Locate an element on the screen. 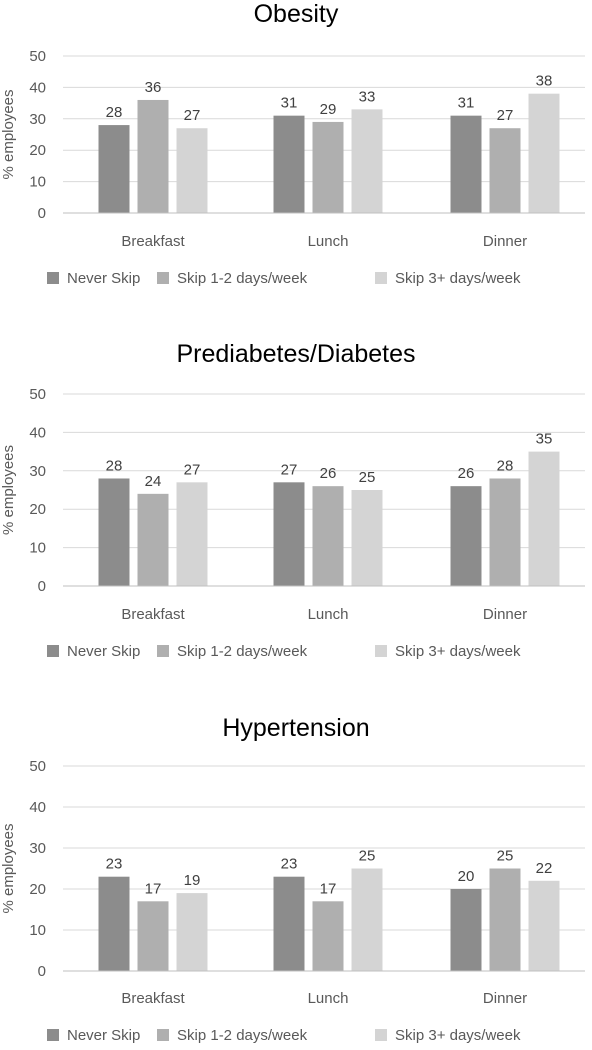 Image resolution: width=592 pixels, height=1050 pixels. chart-title: Prediabetes/Diabetes is located at coordinates (295, 354).